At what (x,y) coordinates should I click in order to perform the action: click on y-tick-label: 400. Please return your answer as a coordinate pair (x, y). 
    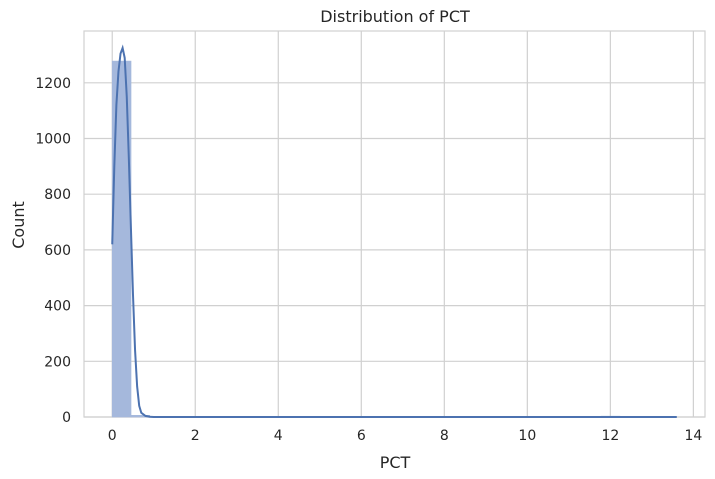
    Looking at the image, I should click on (57, 307).